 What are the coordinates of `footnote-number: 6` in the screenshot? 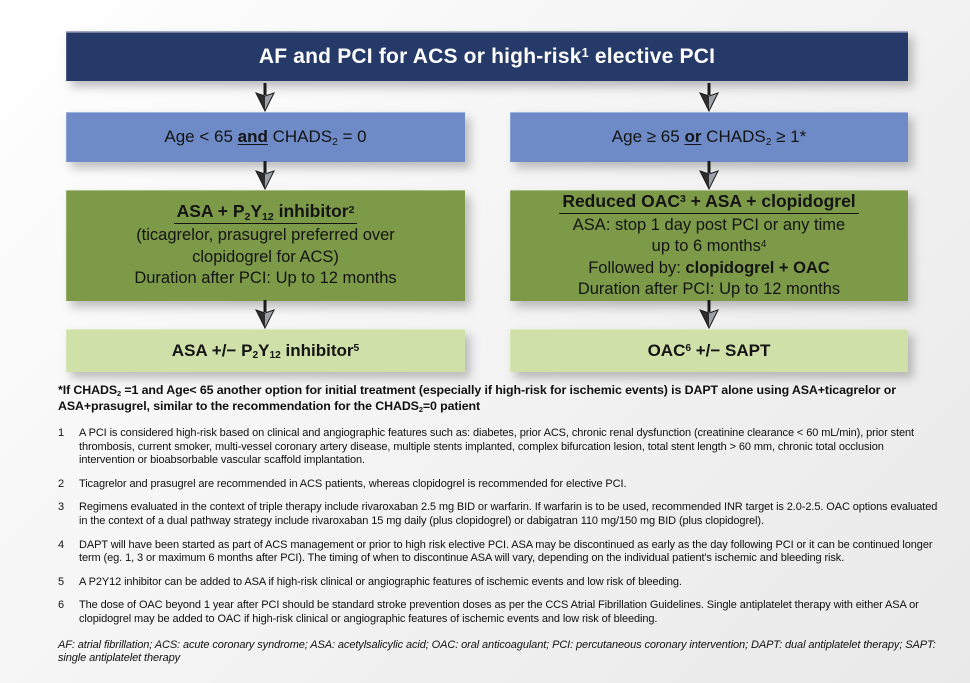 It's located at (61, 605).